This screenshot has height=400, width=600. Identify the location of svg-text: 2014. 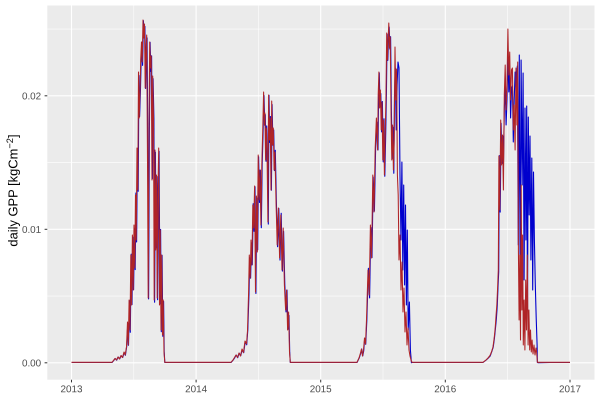
(196, 389).